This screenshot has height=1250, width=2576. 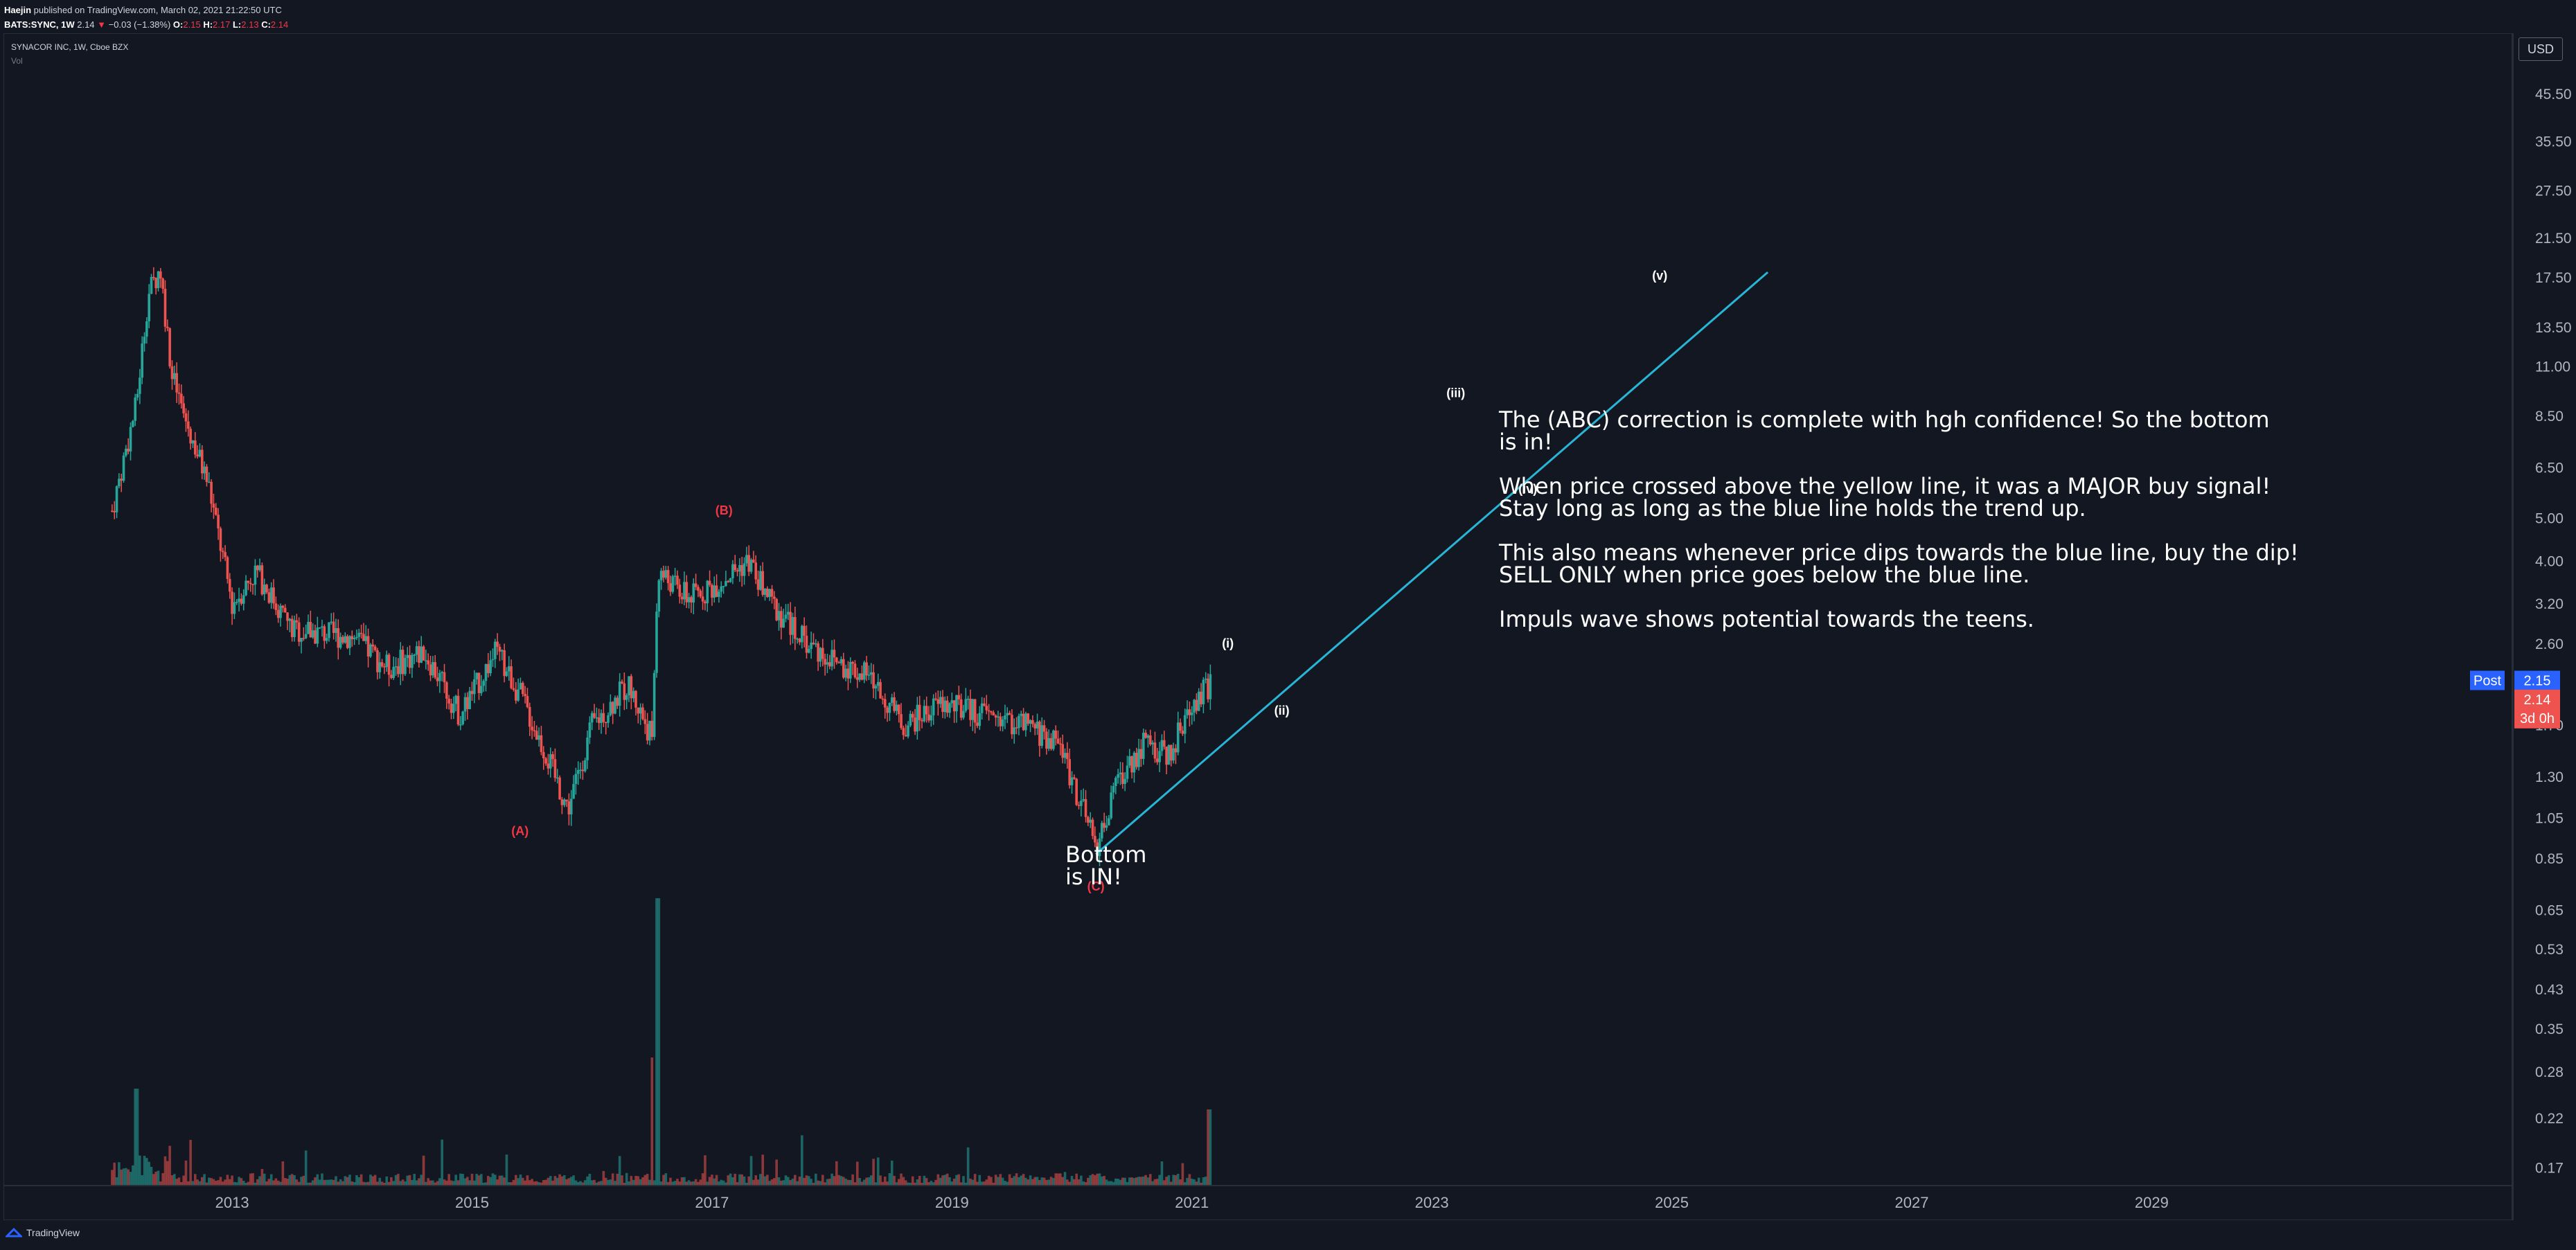 What do you see at coordinates (266, 25) in the screenshot?
I see `close-label: C:` at bounding box center [266, 25].